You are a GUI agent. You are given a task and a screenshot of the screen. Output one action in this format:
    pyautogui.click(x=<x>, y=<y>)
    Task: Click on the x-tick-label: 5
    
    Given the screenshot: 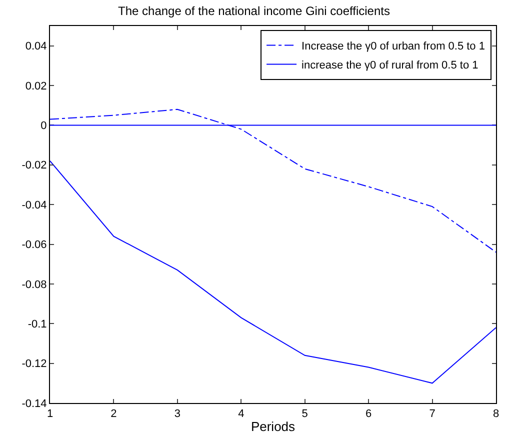 What is the action you would take?
    pyautogui.click(x=305, y=414)
    